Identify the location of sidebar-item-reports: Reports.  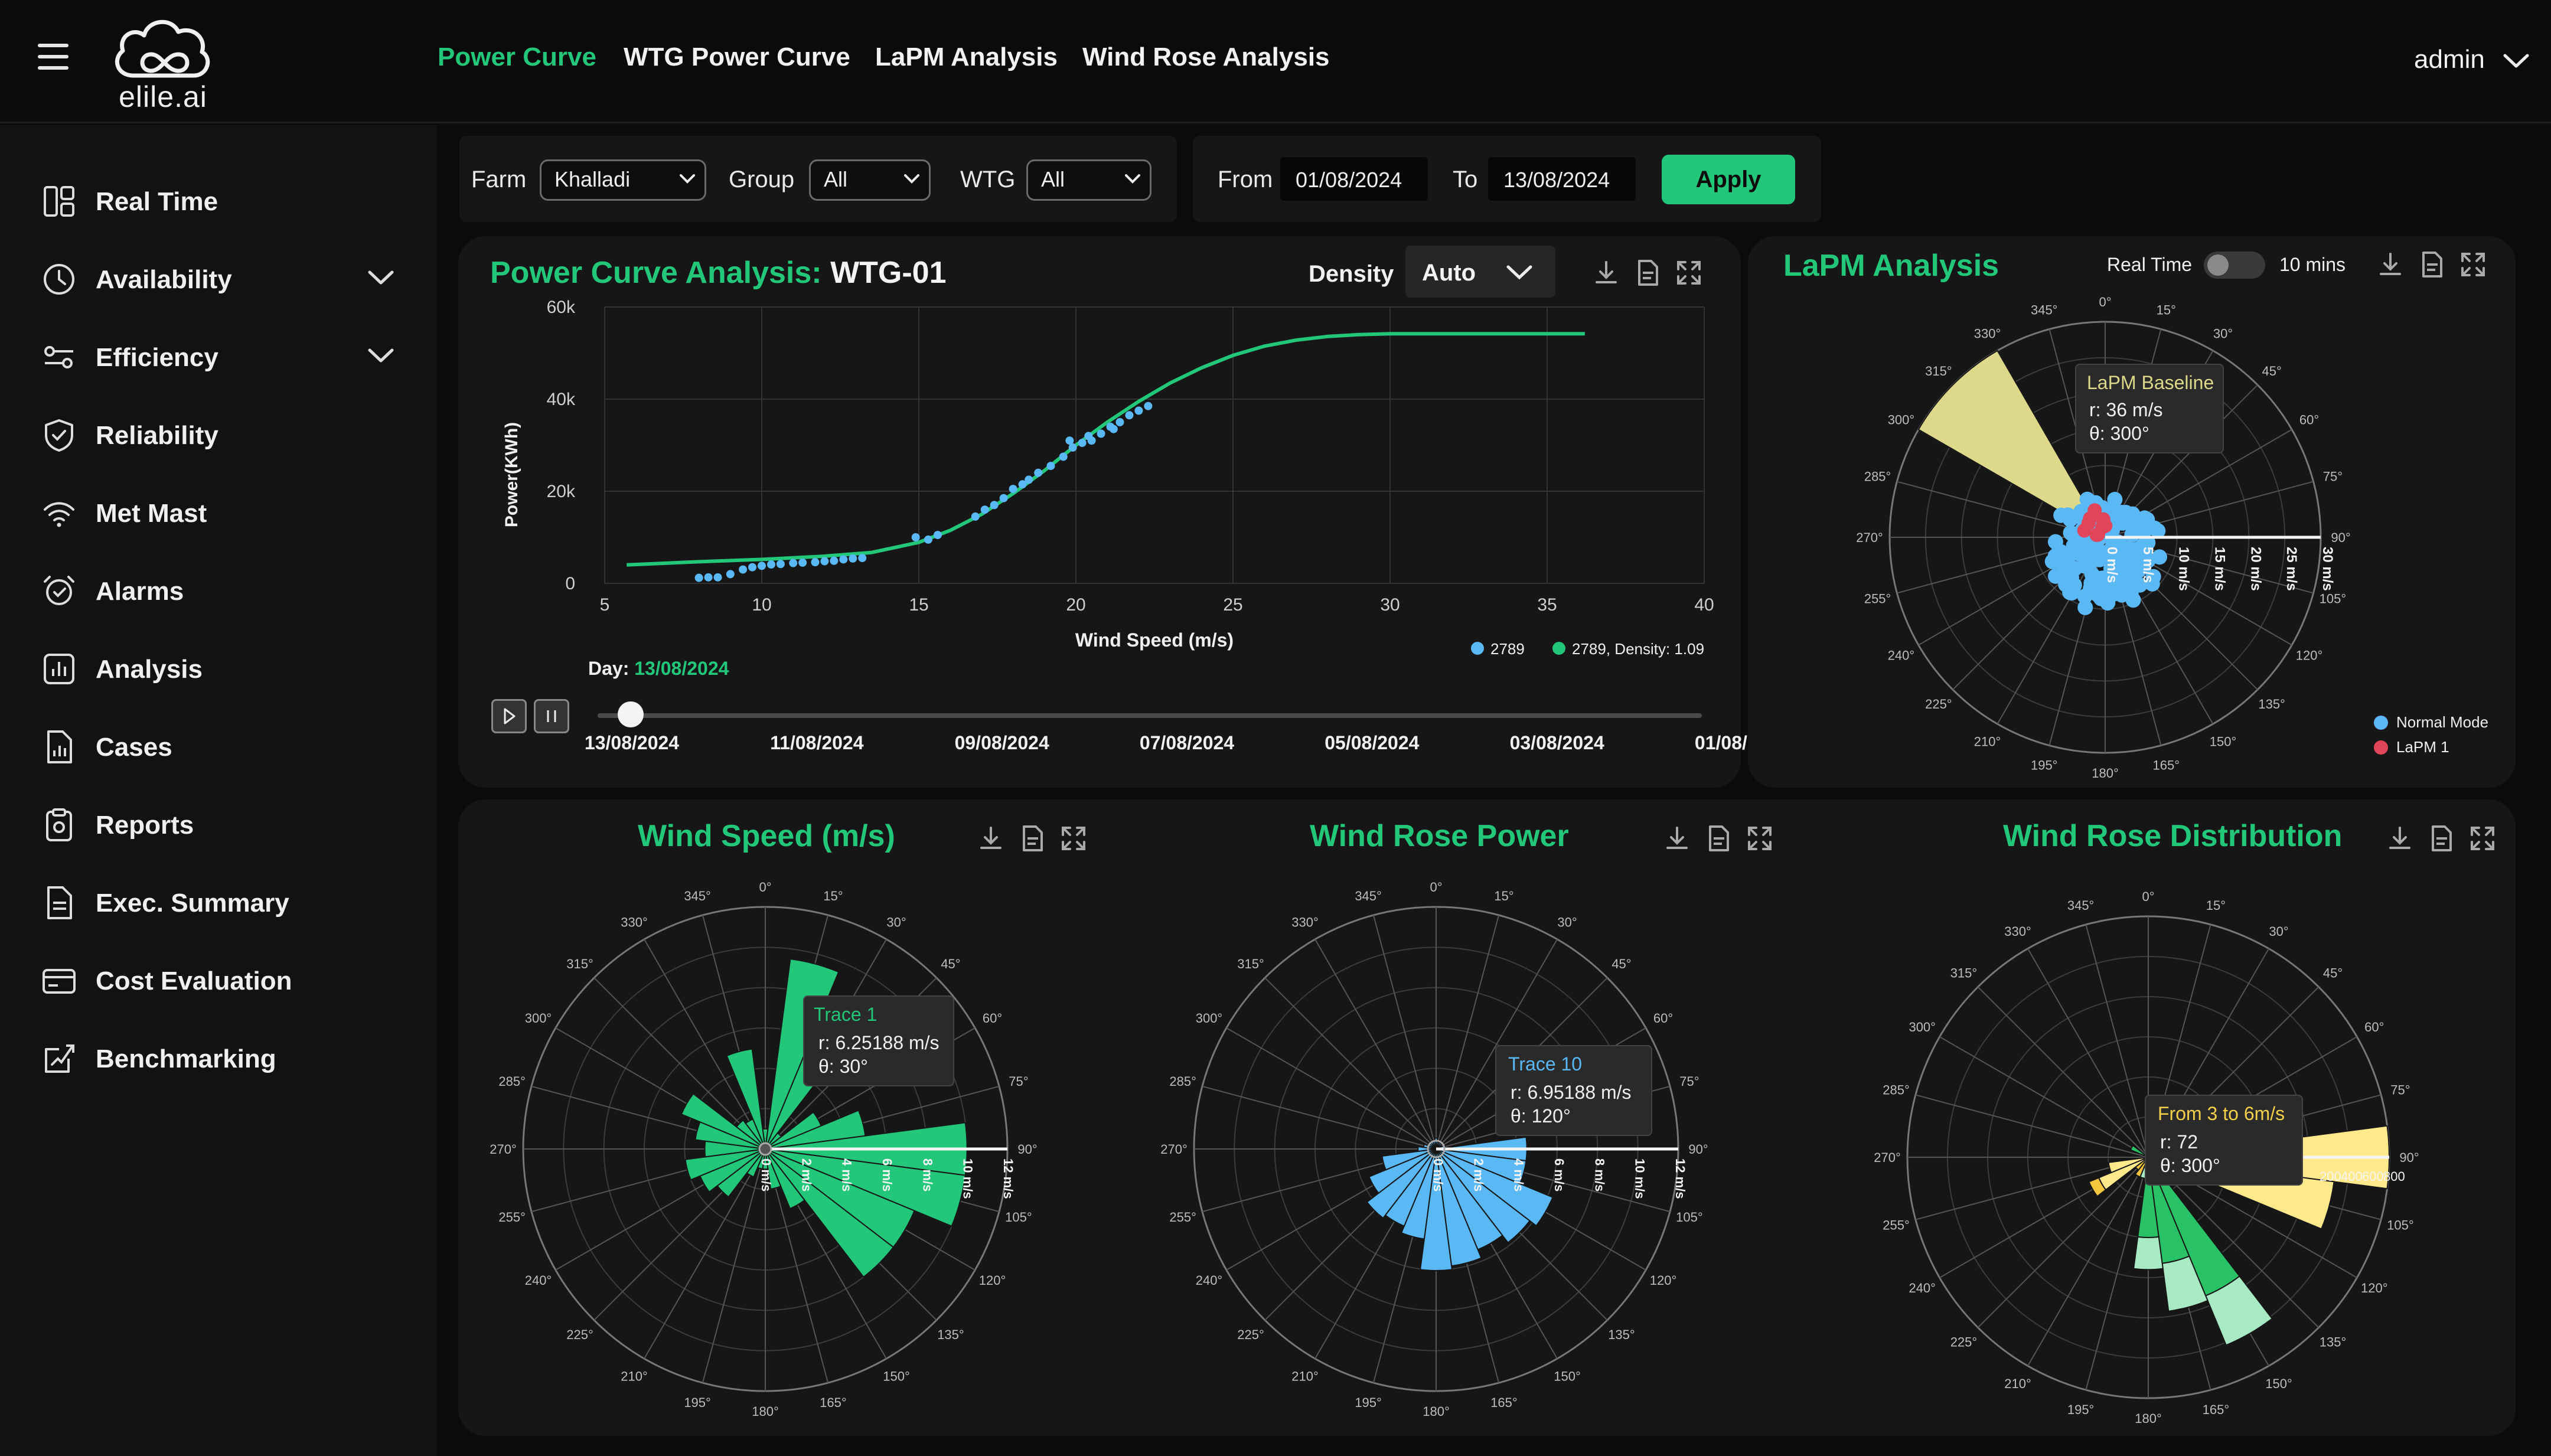
(224, 823).